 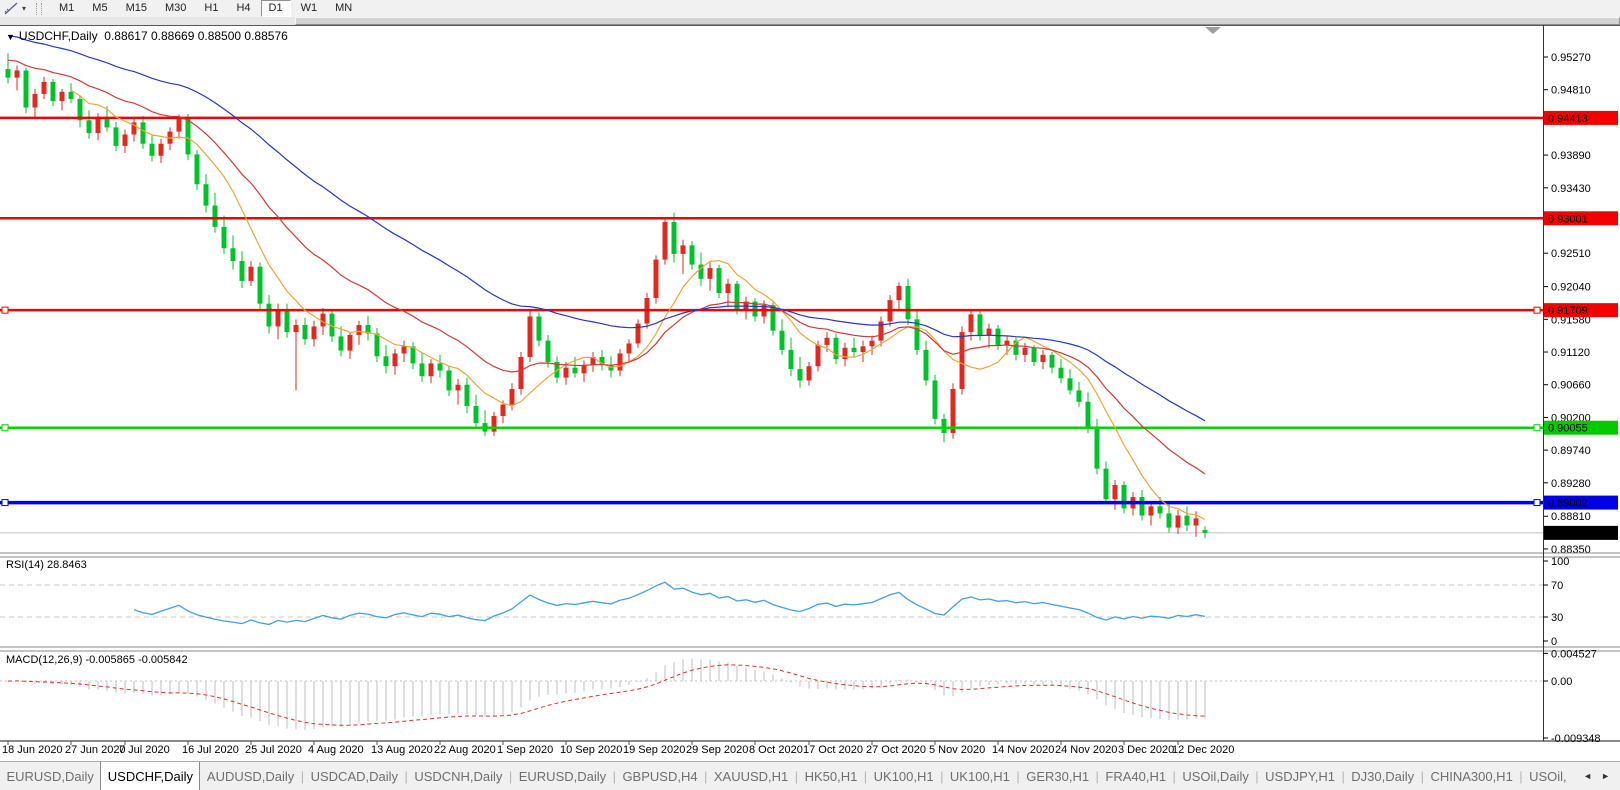 What do you see at coordinates (1548, 776) in the screenshot?
I see `symbol-tab-usoil-: USOil,` at bounding box center [1548, 776].